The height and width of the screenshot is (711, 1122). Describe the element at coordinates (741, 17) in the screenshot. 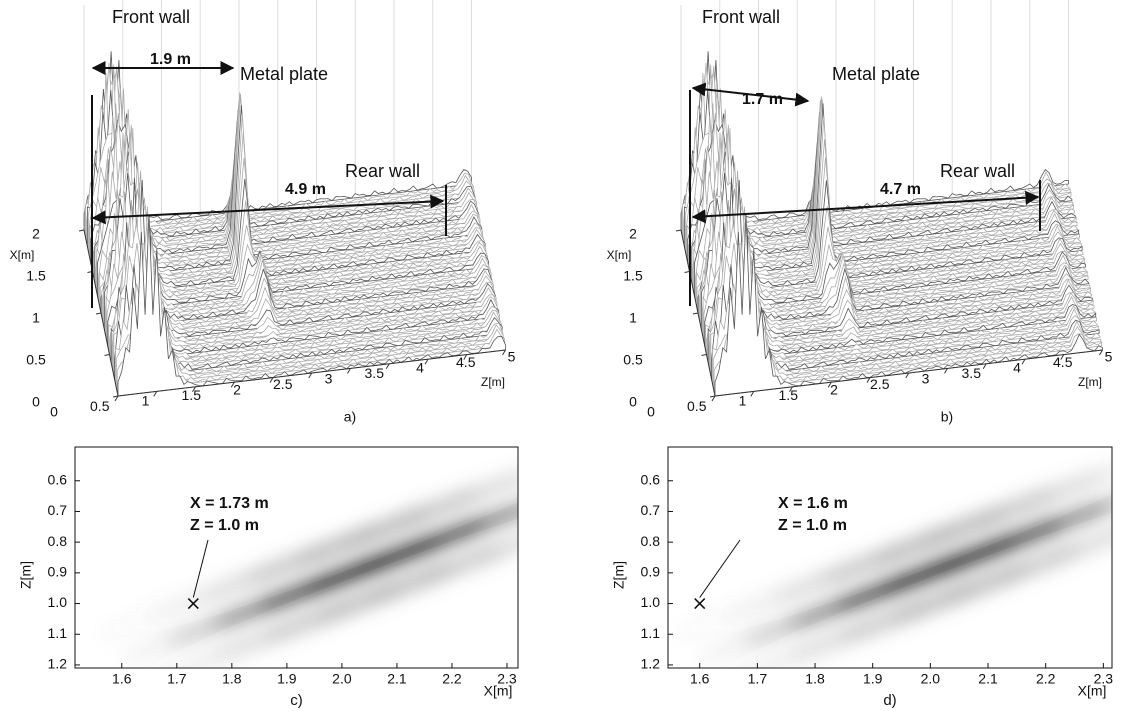

I see `annotation: Front wall` at that location.